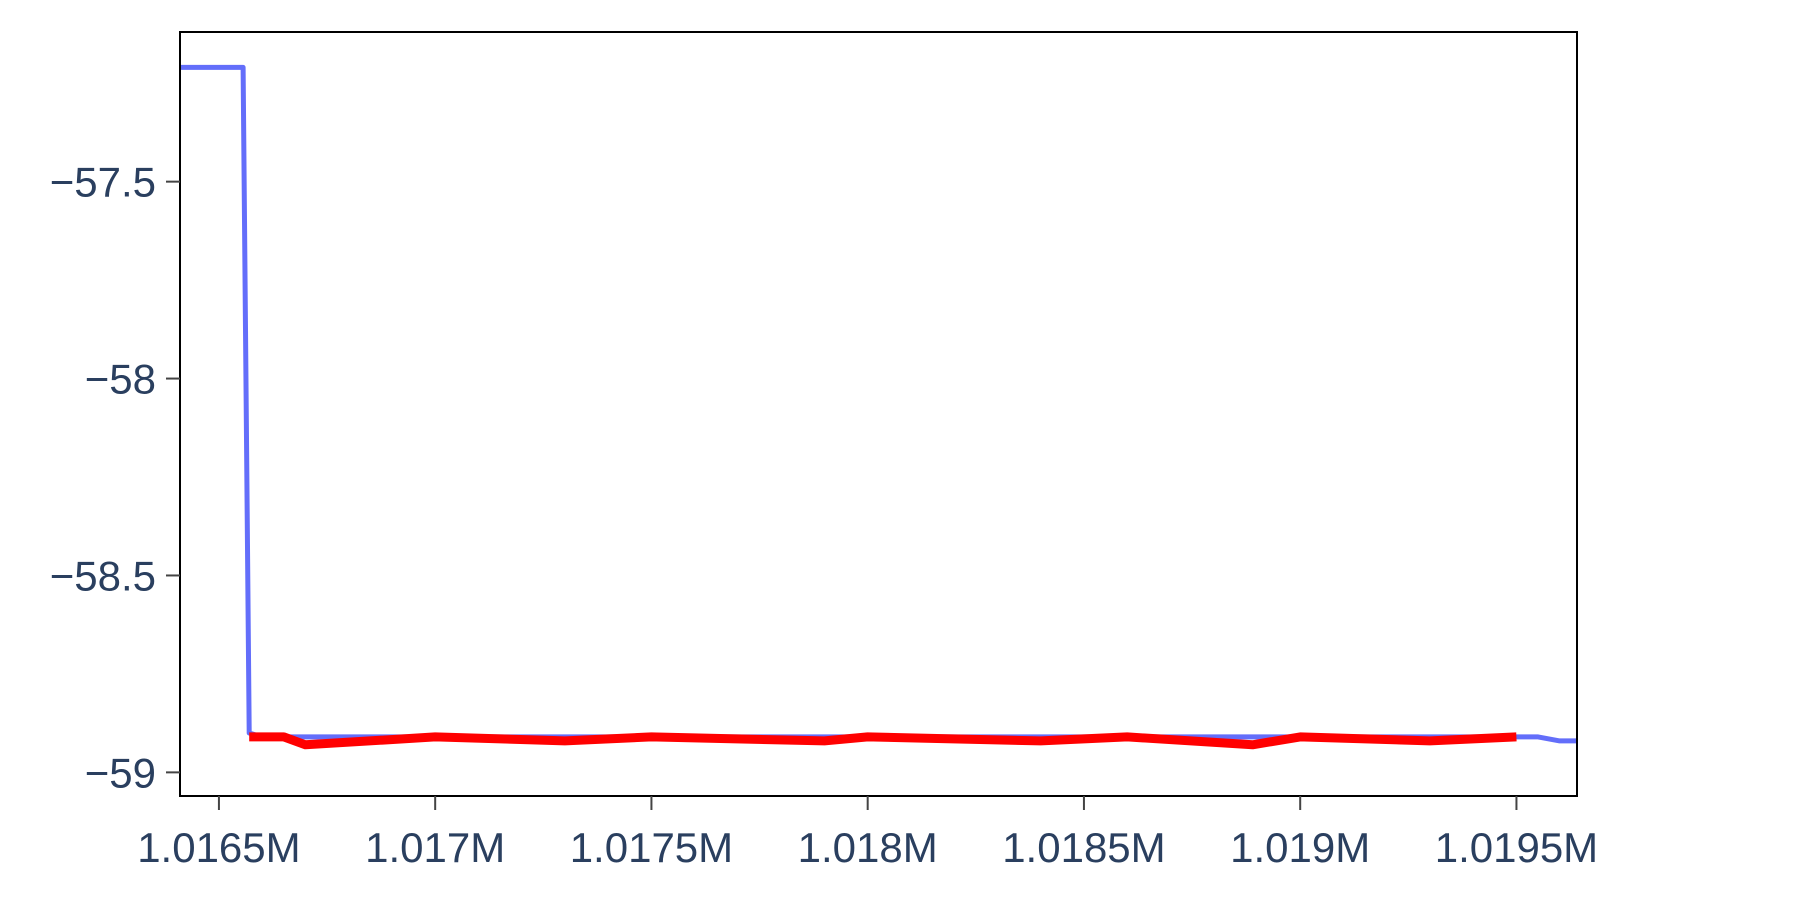 The image size is (1800, 900). I want to click on x-tick-label: 1.019M, so click(1300, 847).